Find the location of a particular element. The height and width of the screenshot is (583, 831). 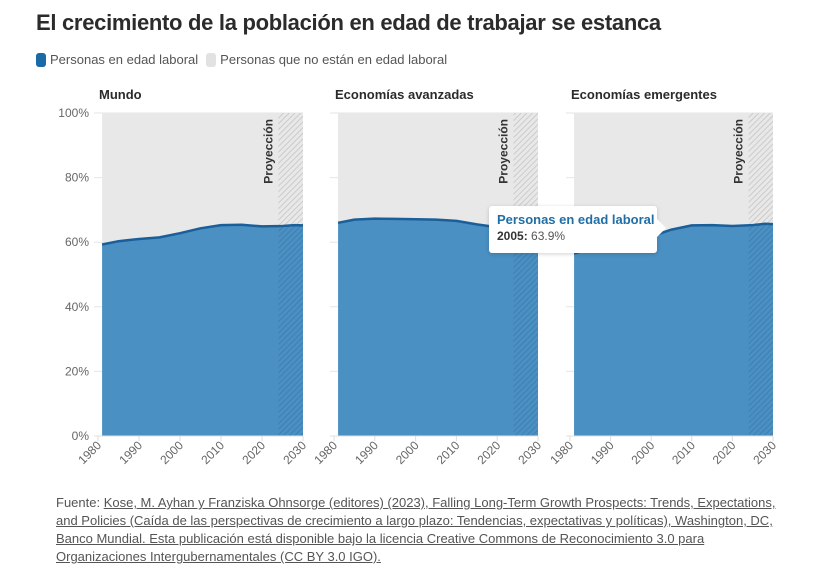

legend-item-non-working-age: Personas que no están en edad laboral is located at coordinates (326, 59).